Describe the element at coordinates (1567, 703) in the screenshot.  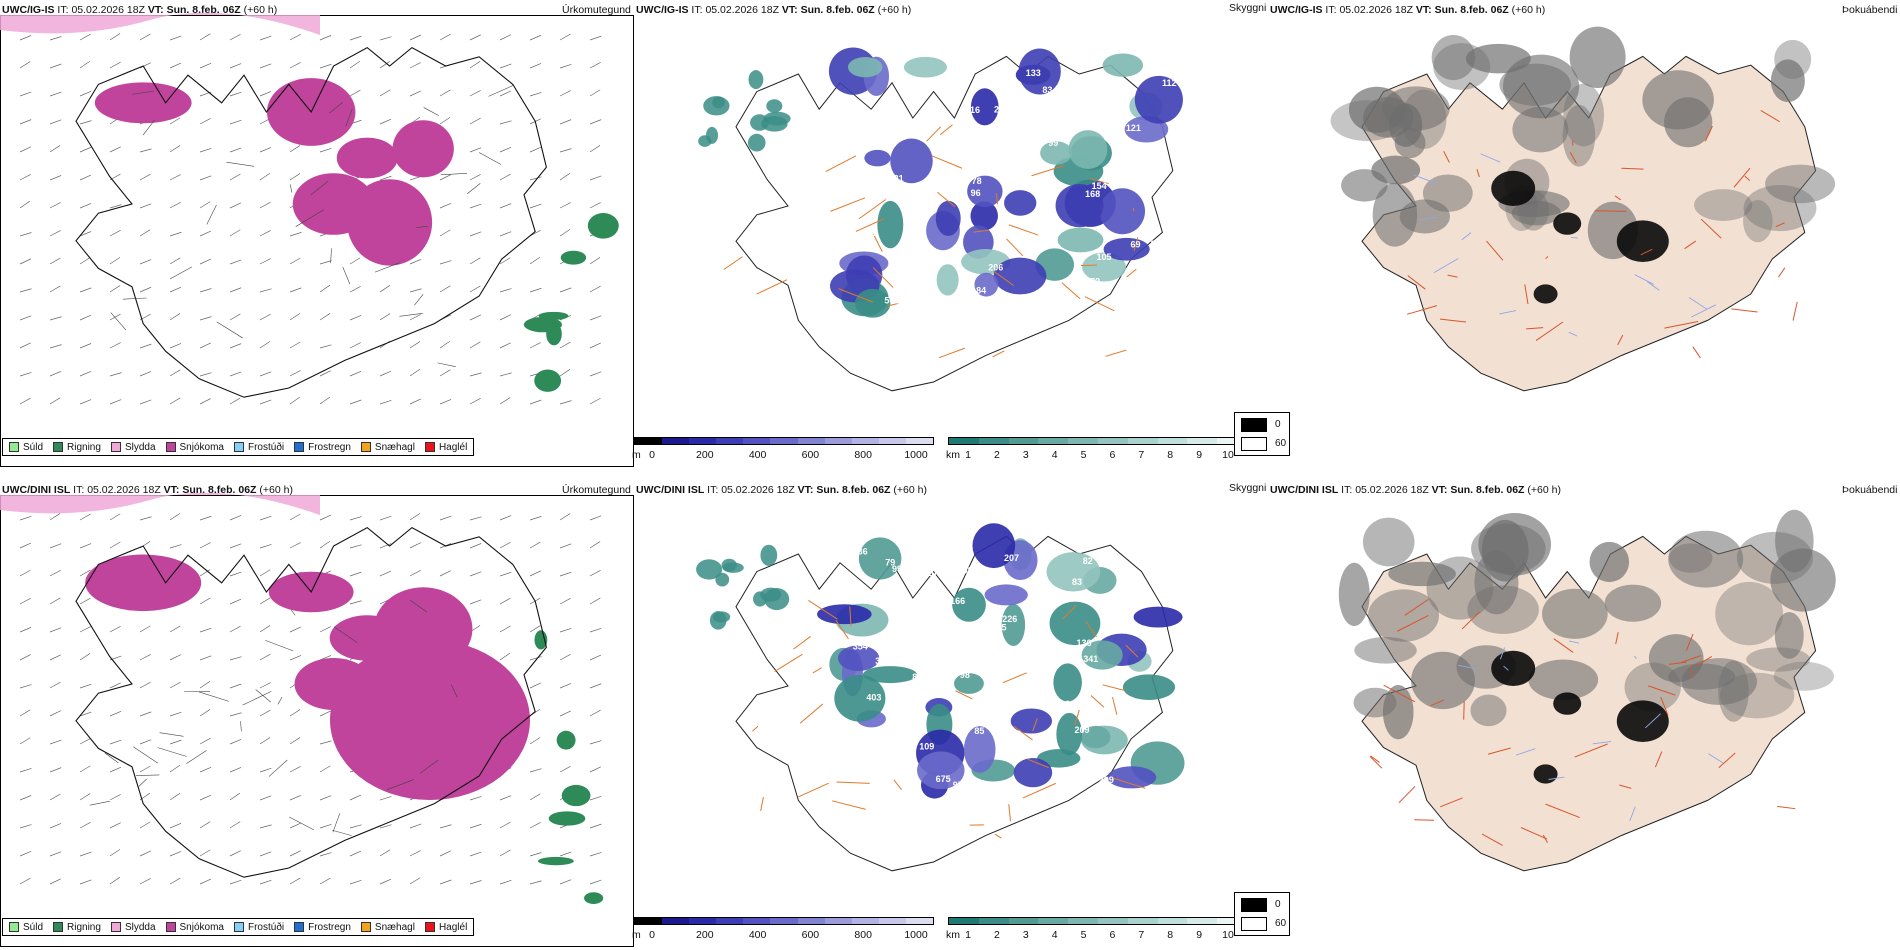
I see `dense-fog-area` at that location.